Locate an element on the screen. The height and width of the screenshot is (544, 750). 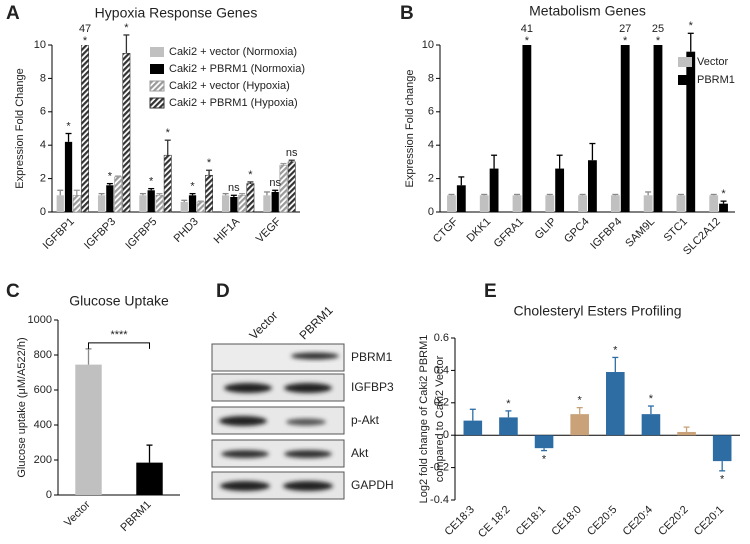
y-axis-label: Glucose uptake (μM/A522/h) is located at coordinates (22, 407).